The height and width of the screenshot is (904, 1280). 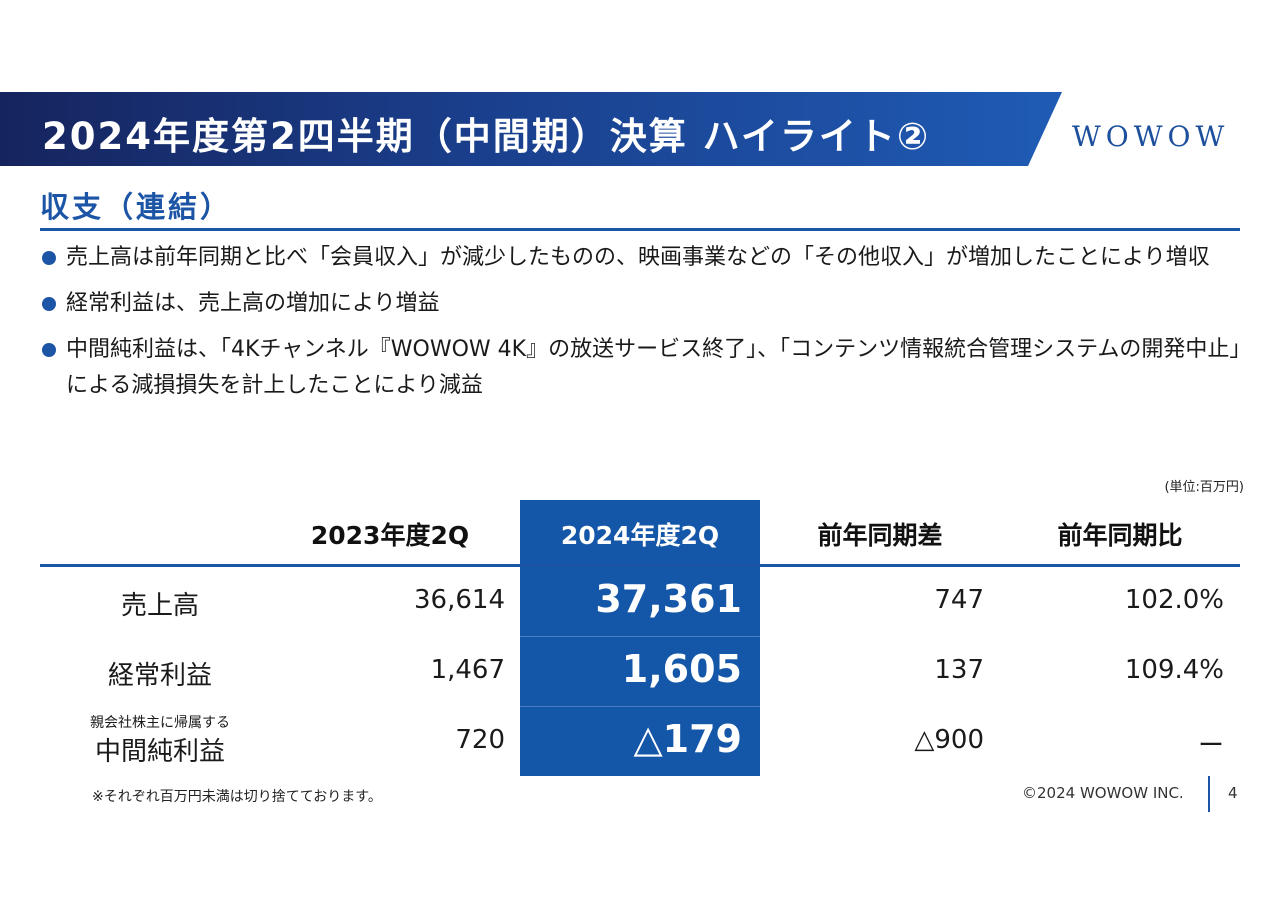 What do you see at coordinates (1103, 793) in the screenshot?
I see `copyright: ©2024 WOWOW INC.` at bounding box center [1103, 793].